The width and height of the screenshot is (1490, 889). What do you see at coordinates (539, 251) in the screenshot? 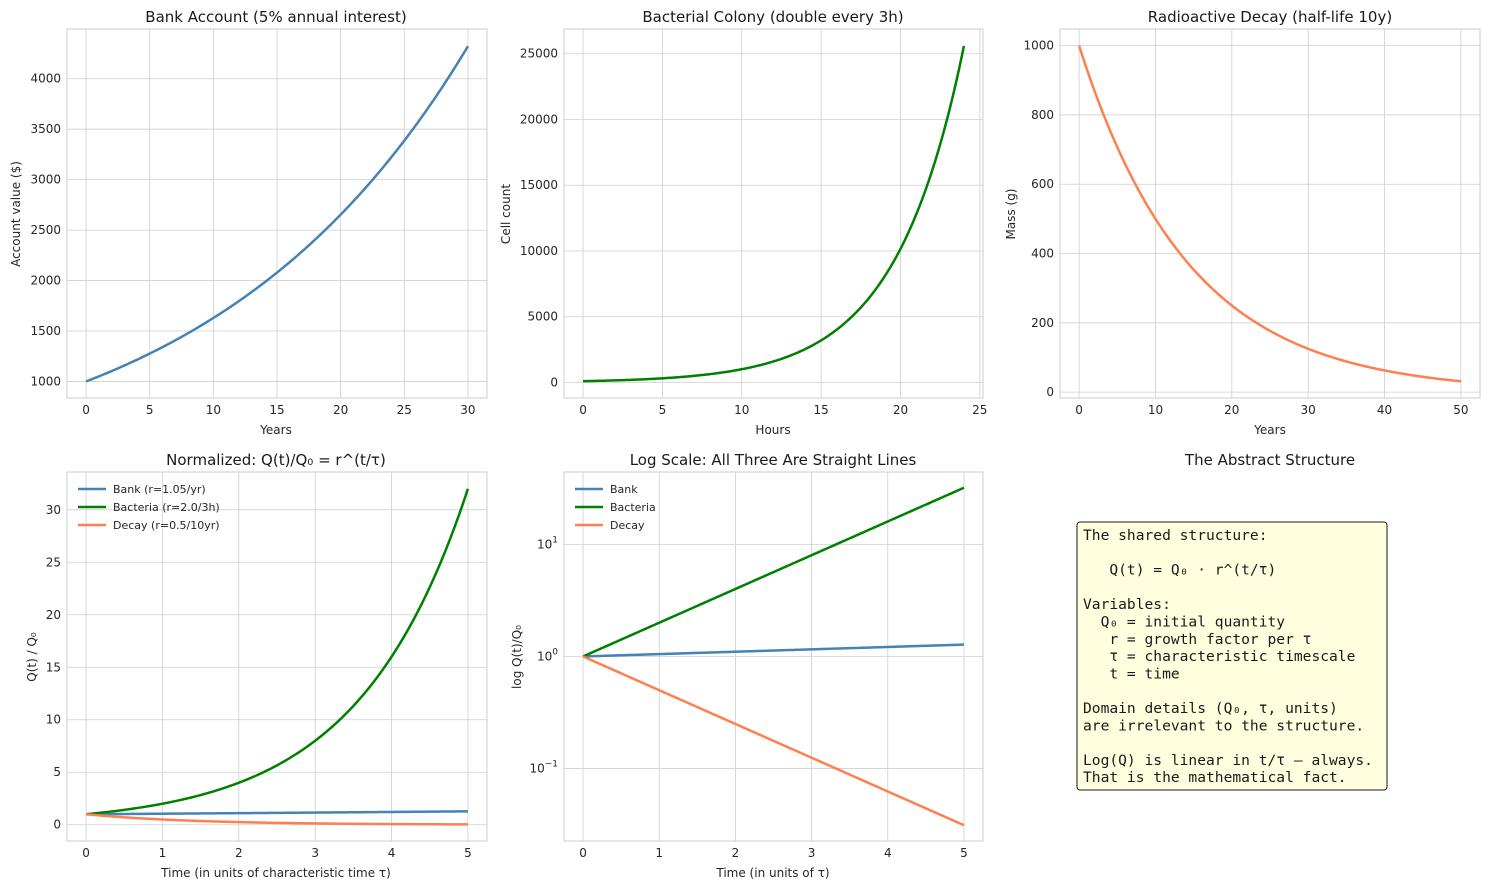
I see `y-tick-label: 10000` at bounding box center [539, 251].